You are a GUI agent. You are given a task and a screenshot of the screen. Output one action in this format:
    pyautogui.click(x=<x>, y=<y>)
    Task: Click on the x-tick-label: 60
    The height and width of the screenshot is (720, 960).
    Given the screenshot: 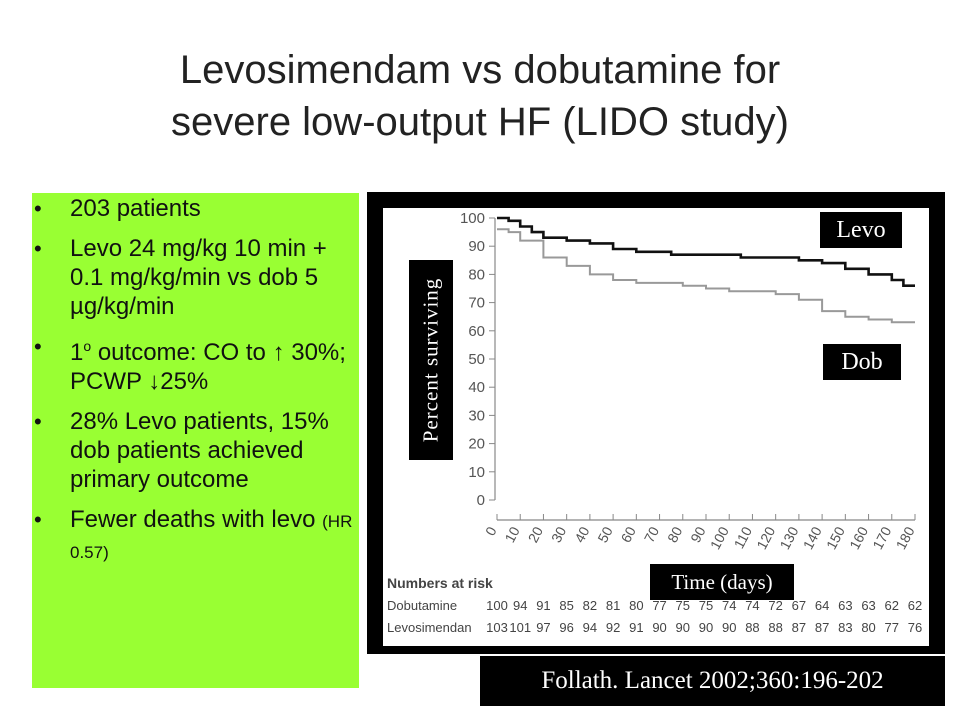 What is the action you would take?
    pyautogui.click(x=629, y=534)
    